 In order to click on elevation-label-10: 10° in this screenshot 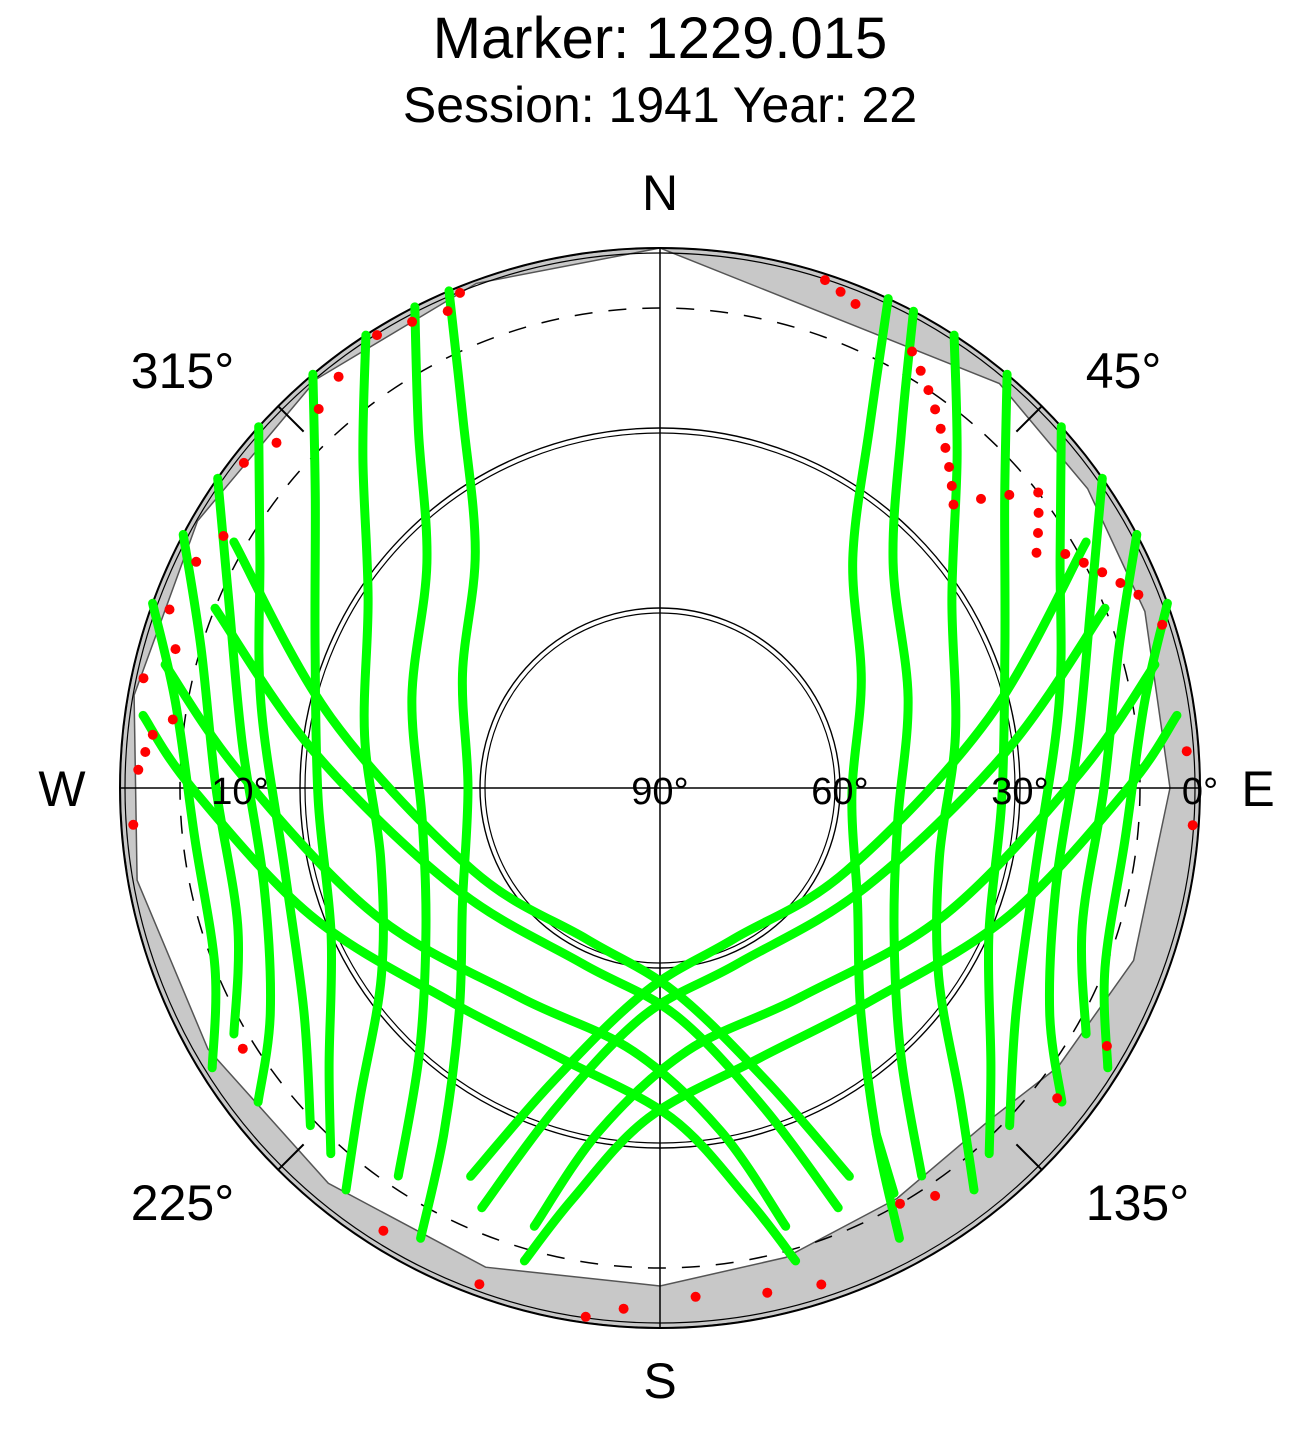, I will do `click(239, 792)`.